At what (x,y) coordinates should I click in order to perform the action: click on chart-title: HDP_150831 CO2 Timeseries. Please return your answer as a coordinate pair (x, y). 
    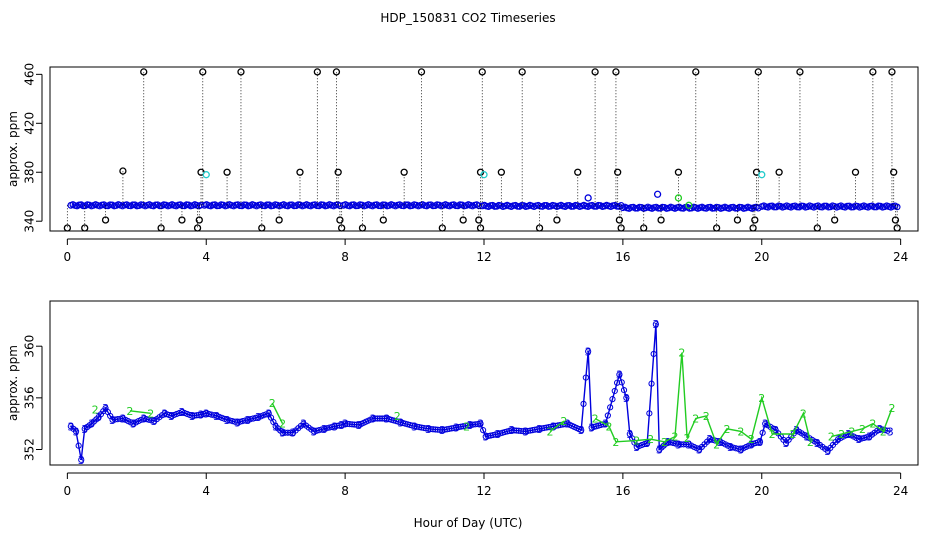
    Looking at the image, I should click on (467, 18).